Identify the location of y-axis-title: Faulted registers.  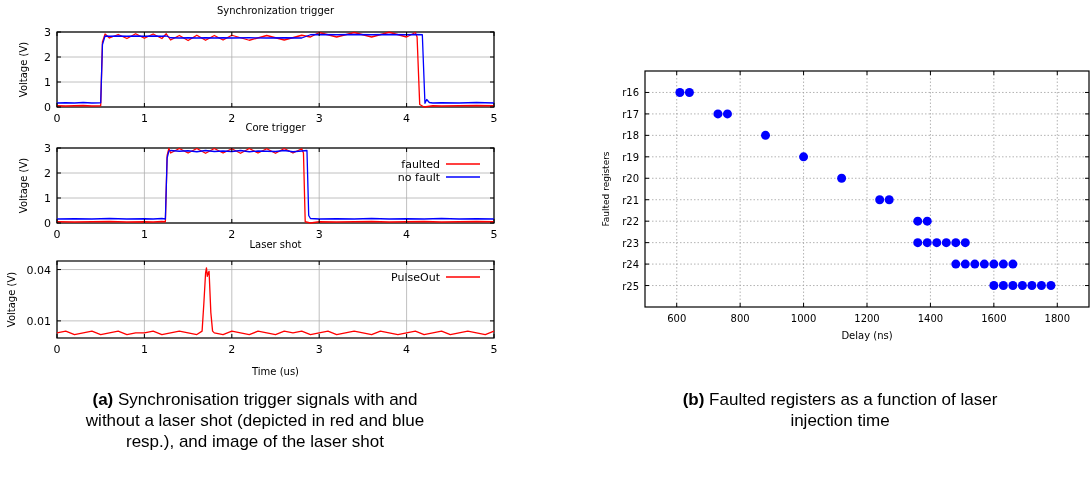
(606, 189).